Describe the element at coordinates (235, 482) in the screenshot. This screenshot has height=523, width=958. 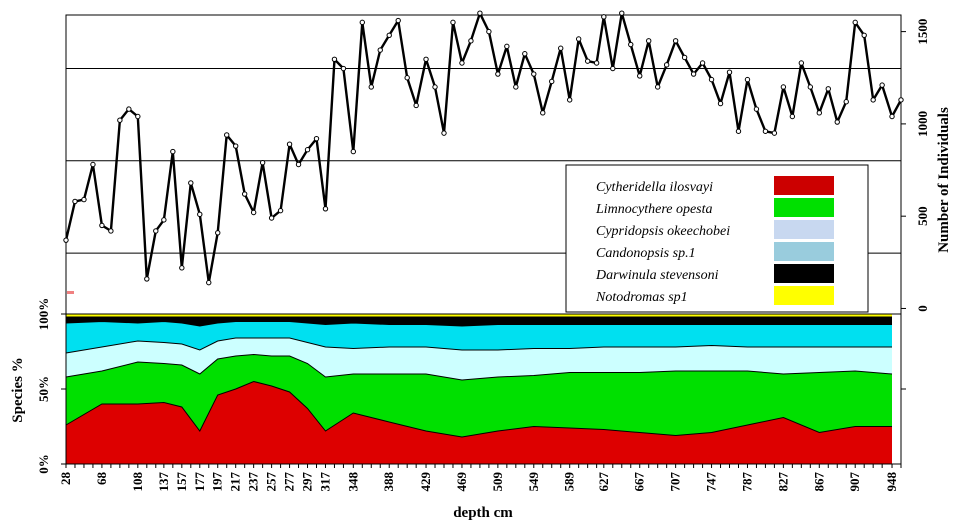
I see `x-tick-label: 217` at that location.